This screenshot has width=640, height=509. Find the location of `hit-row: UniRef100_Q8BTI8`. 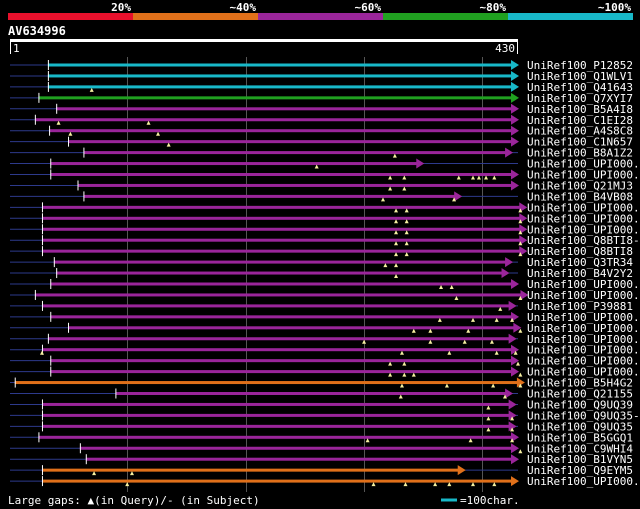

hit-row: UniRef100_Q8BTI8 is located at coordinates (321, 251).